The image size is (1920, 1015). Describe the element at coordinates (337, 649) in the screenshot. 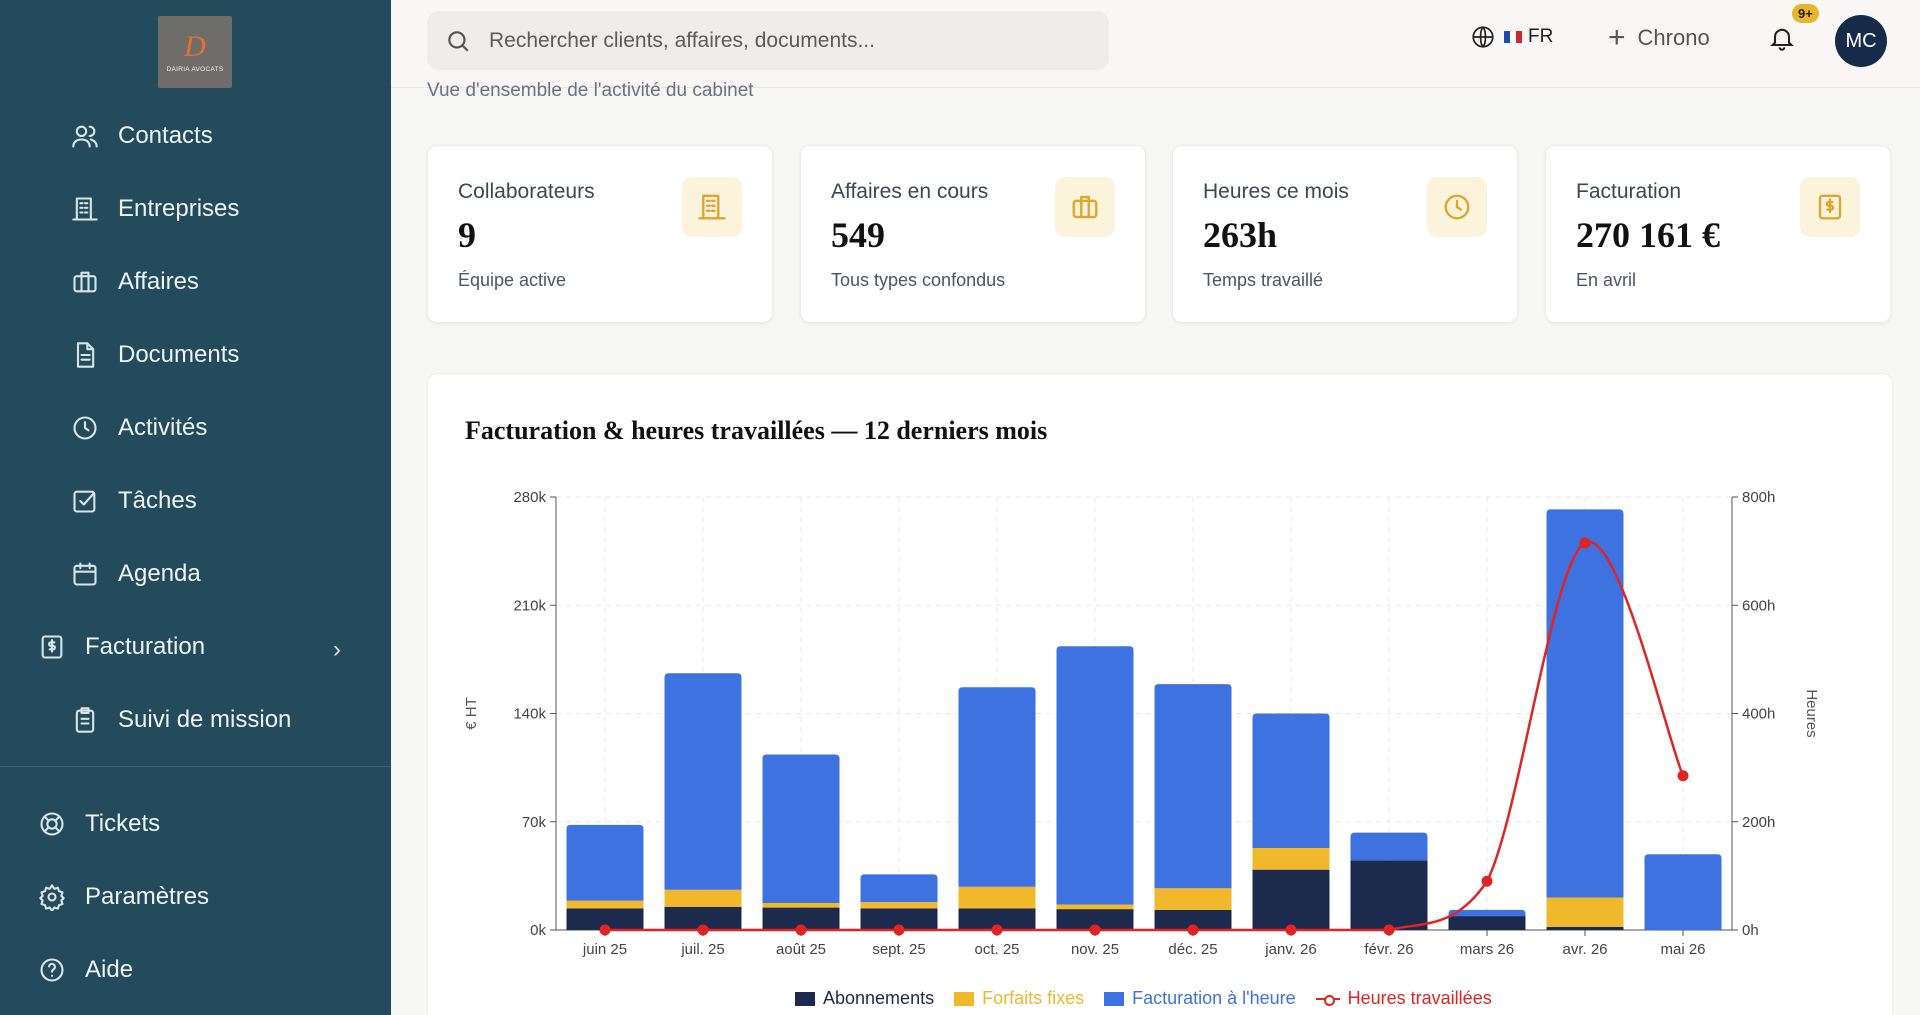

I see `chevron-right-icon: ›` at that location.